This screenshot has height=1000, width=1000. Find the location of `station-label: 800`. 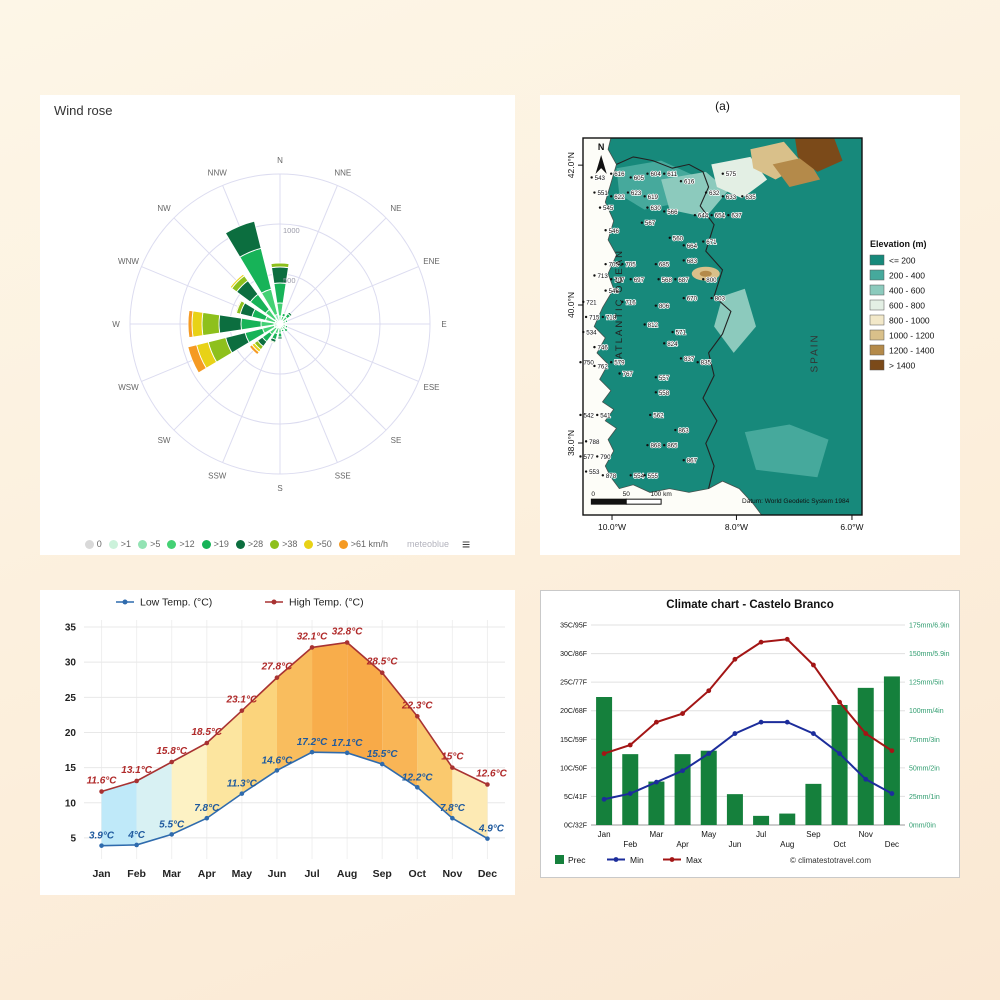

station-label: 800 is located at coordinates (711, 280).